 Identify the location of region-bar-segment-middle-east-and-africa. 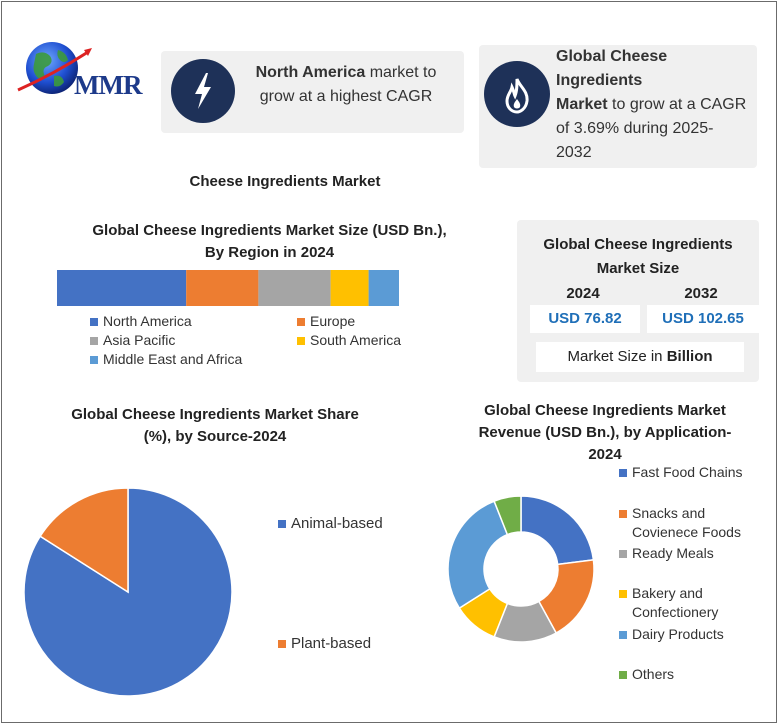
(383, 288).